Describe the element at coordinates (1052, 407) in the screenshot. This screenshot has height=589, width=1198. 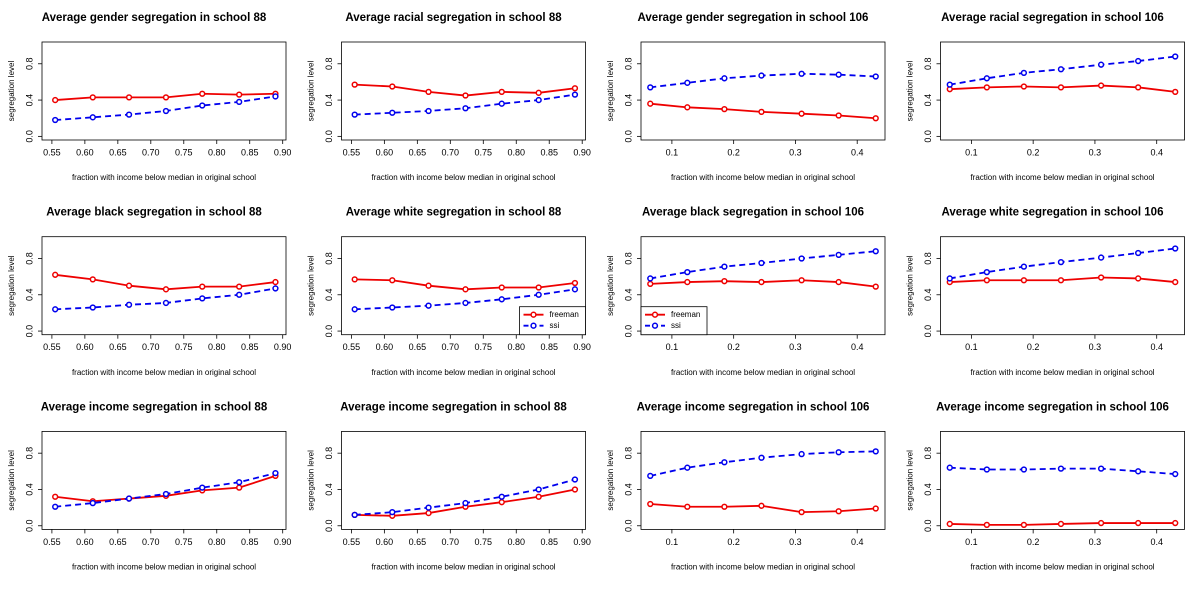
I see `panel-title: Average income segregation in school 106` at that location.